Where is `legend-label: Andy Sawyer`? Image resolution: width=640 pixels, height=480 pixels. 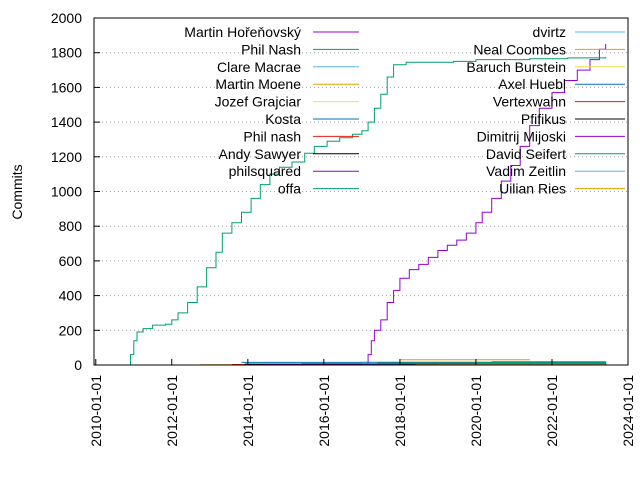 legend-label: Andy Sawyer is located at coordinates (260, 154).